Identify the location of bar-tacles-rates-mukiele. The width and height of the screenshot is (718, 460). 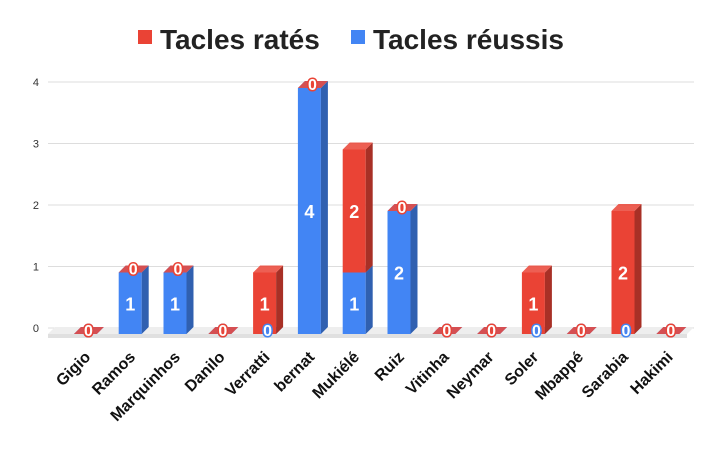
(357, 207).